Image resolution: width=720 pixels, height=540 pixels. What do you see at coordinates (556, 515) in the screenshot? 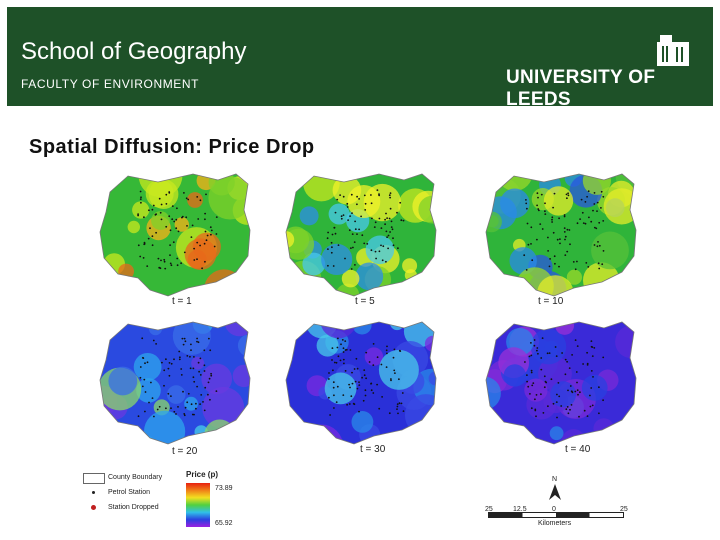
I see `scale-segments` at bounding box center [556, 515].